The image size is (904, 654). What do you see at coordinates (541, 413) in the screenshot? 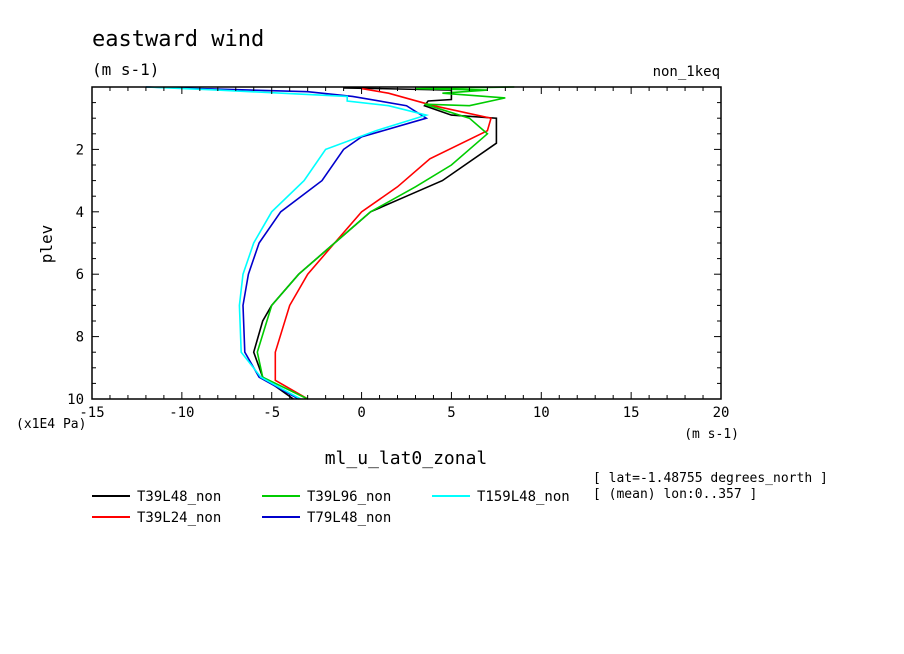
I see `x-tick-label: 10` at bounding box center [541, 413].